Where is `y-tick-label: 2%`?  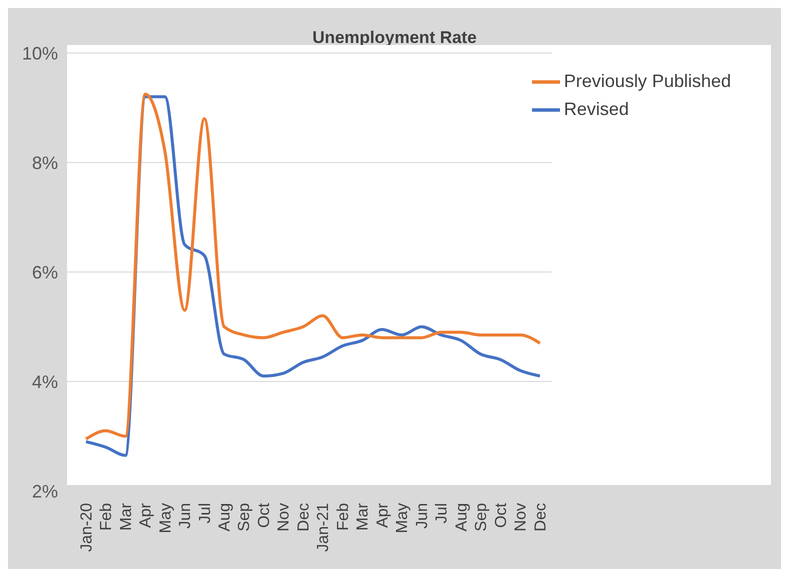 y-tick-label: 2% is located at coordinates (45, 491).